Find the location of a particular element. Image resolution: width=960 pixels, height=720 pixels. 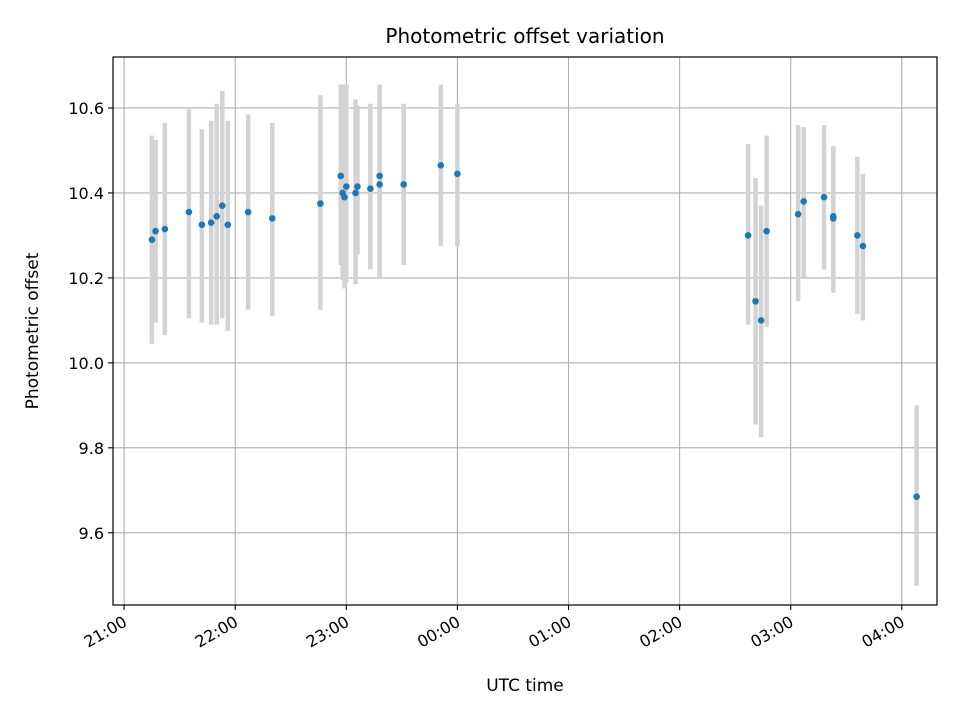

x-tick-label: 02:00 is located at coordinates (660, 632).